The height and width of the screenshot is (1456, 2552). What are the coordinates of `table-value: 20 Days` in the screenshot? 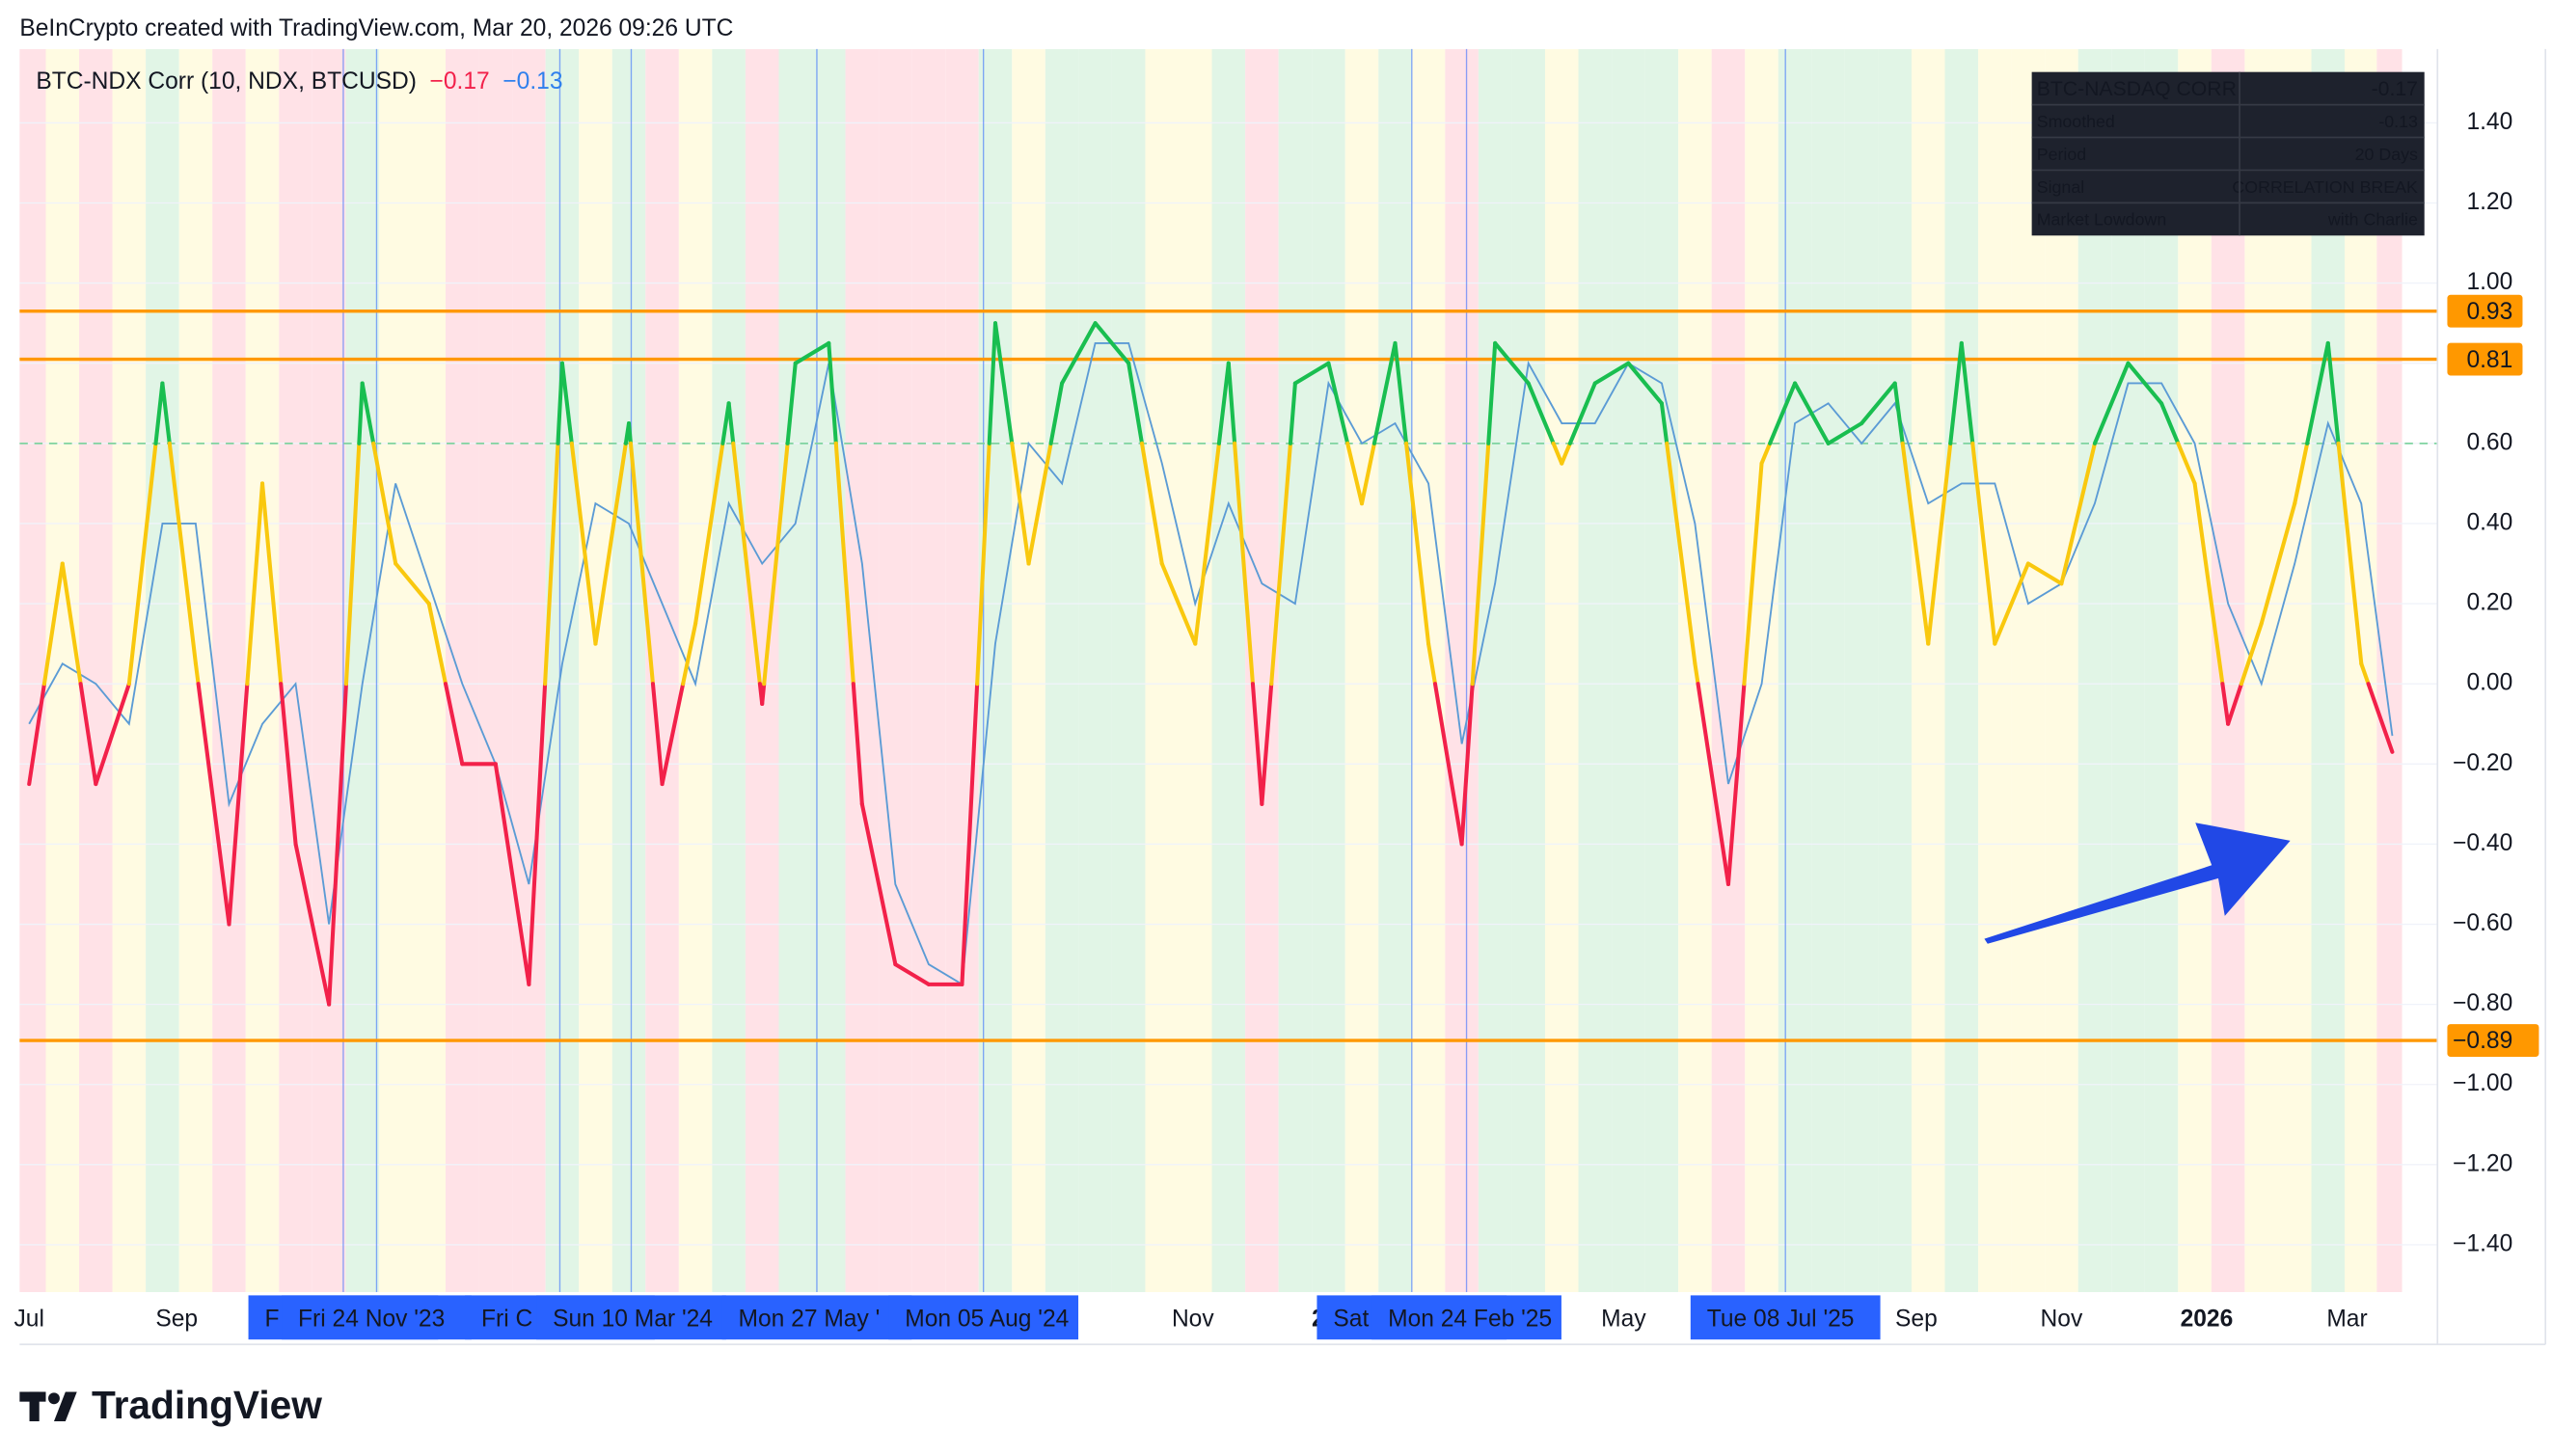 It's located at (2386, 154).